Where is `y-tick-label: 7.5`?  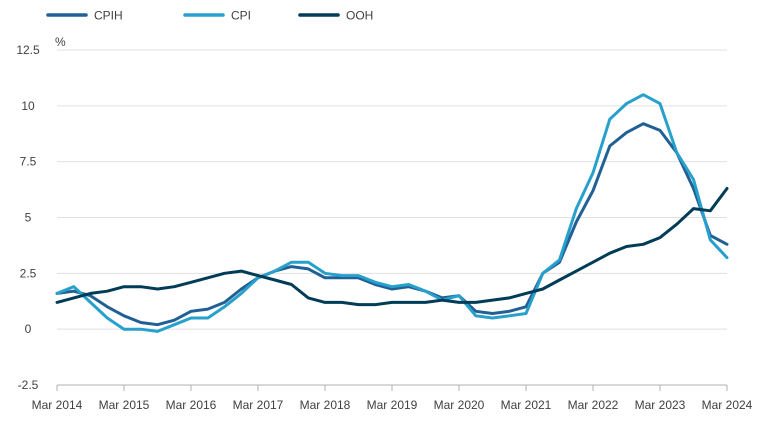 y-tick-label: 7.5 is located at coordinates (28, 162).